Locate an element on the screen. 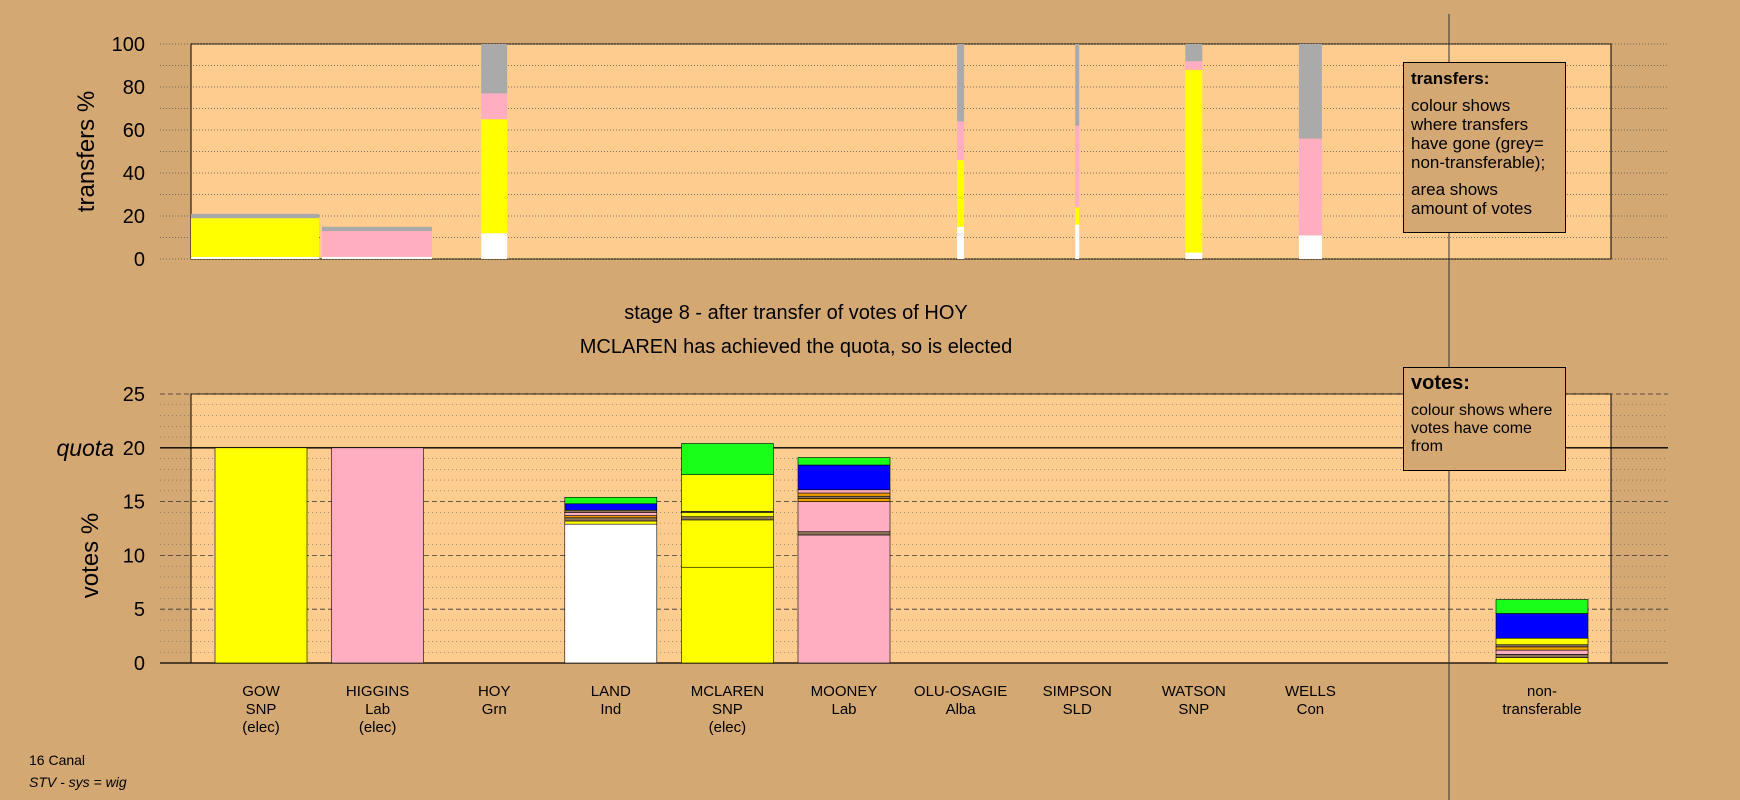 The image size is (1740, 800). quota-label: quota is located at coordinates (85, 448).